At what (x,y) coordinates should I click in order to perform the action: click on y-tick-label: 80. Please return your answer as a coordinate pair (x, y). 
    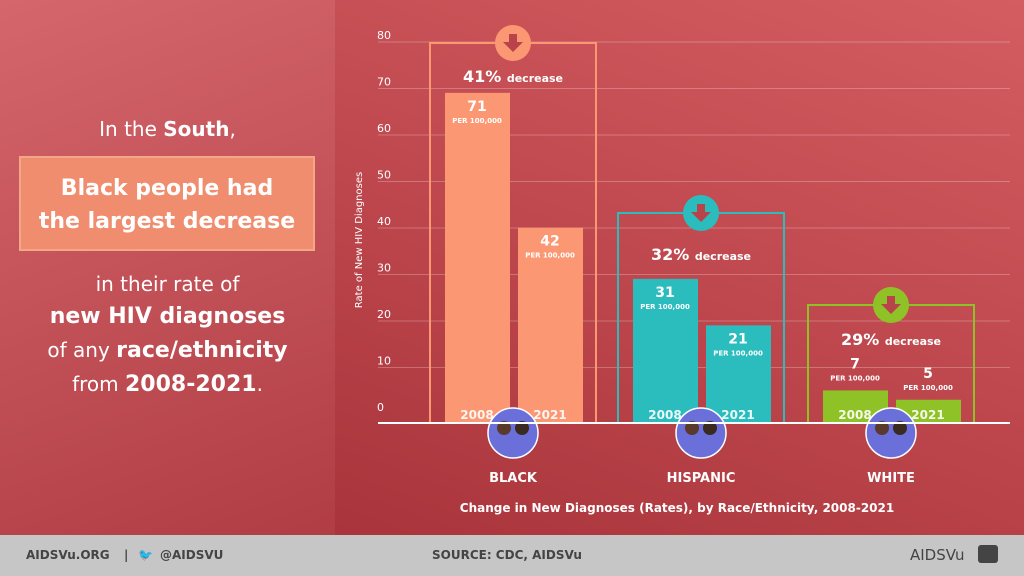
    Looking at the image, I should click on (384, 35).